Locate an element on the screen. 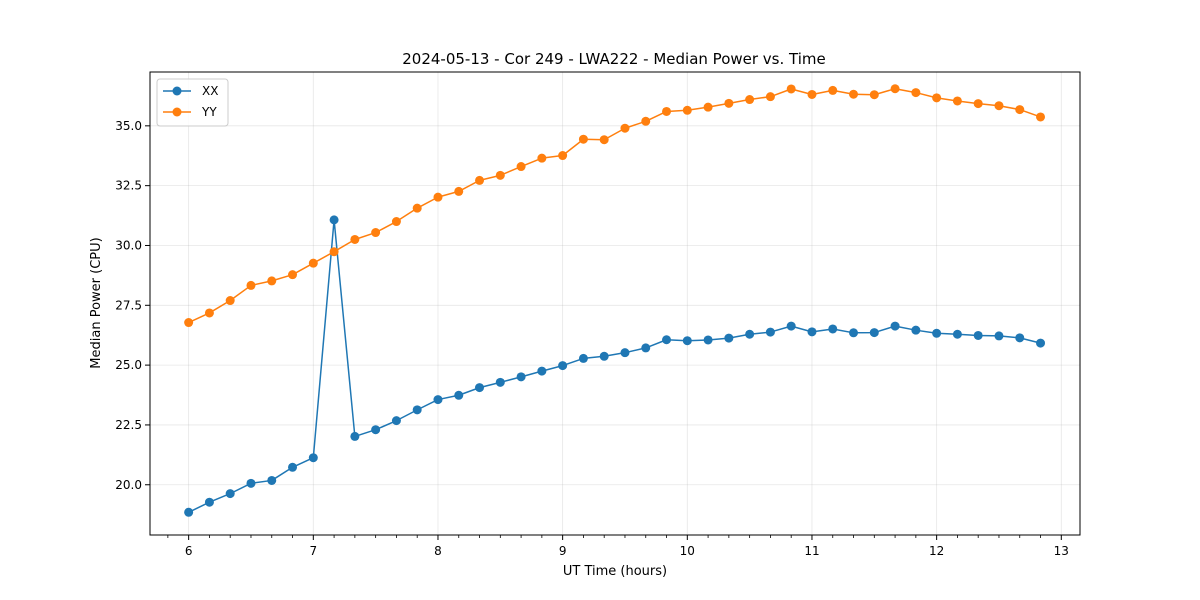  x-tick-label: 11 is located at coordinates (811, 551).